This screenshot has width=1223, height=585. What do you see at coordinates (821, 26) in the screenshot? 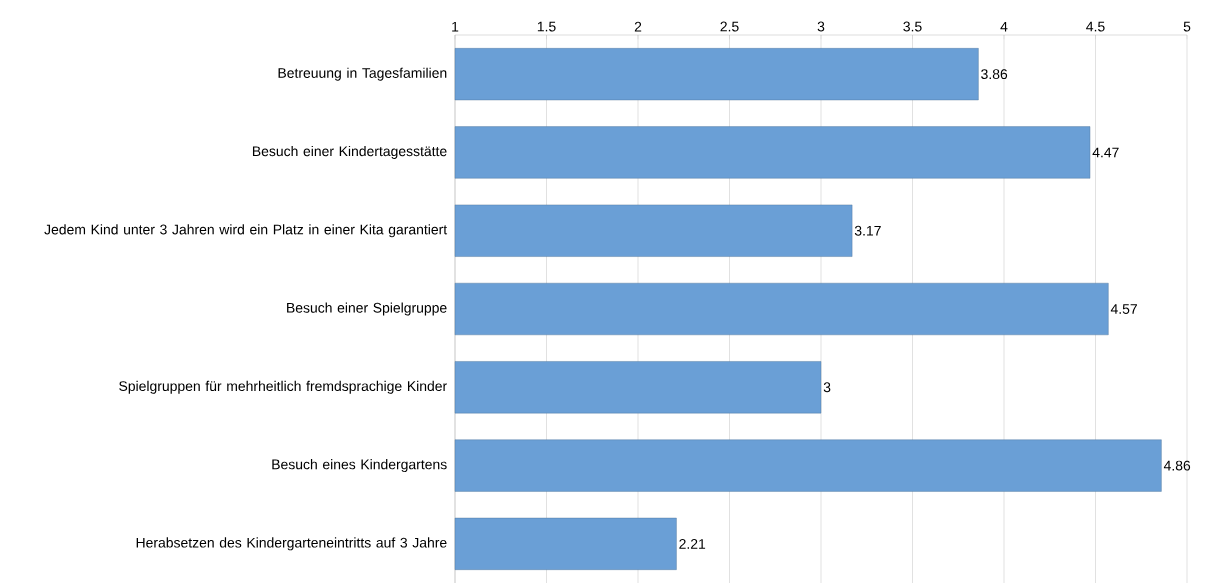
I see `x-tick-label: 3` at bounding box center [821, 26].